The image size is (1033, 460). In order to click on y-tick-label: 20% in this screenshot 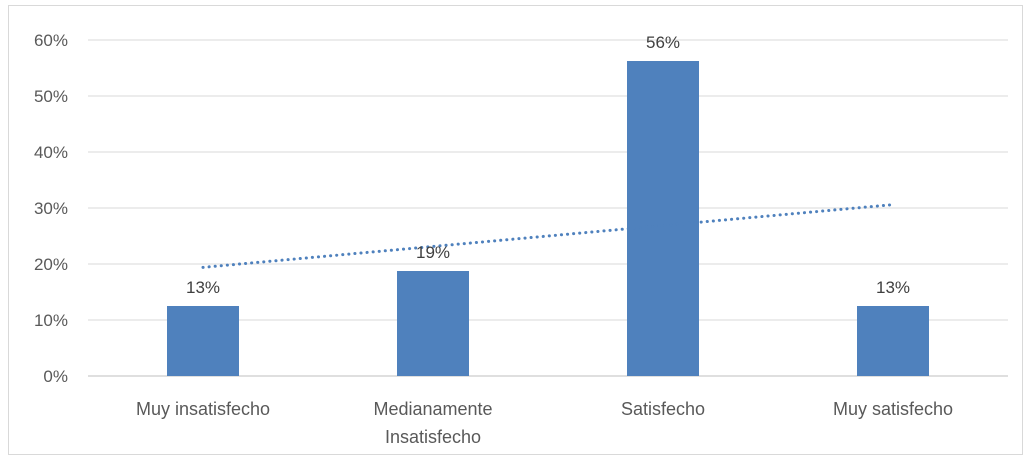, I will do `click(51, 264)`.